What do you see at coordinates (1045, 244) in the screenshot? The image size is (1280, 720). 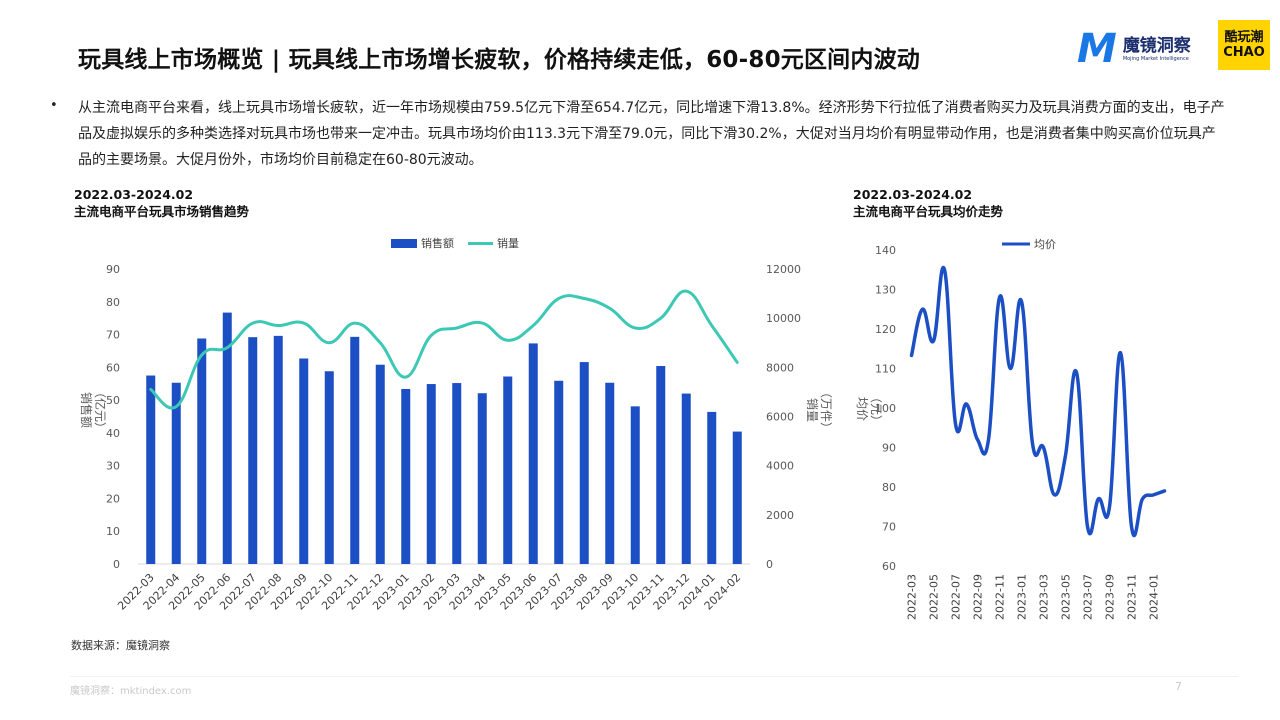 I see `price-legend-label: 均价` at bounding box center [1045, 244].